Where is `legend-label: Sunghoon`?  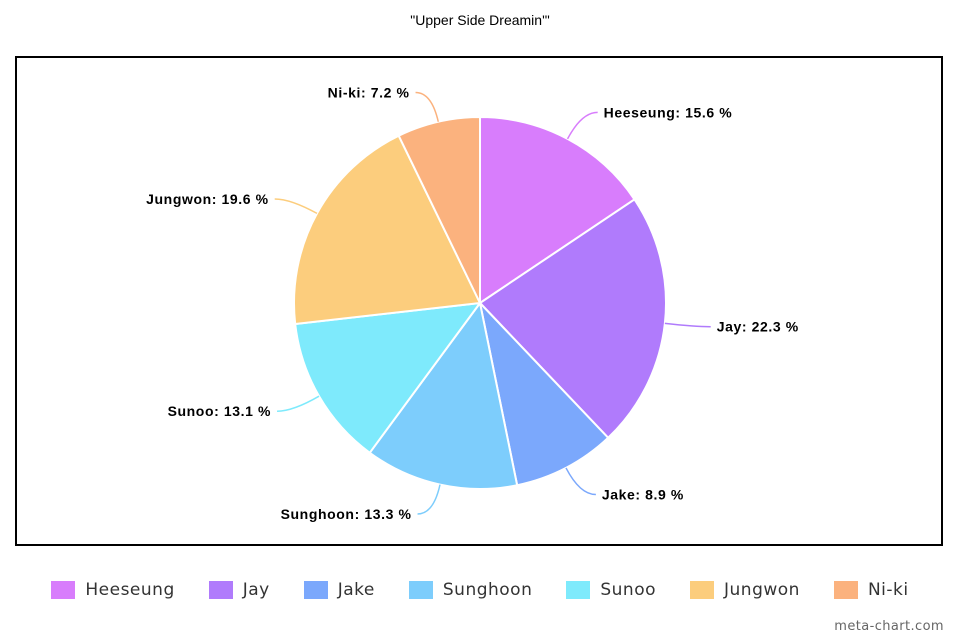
legend-label: Sunghoon is located at coordinates (487, 590).